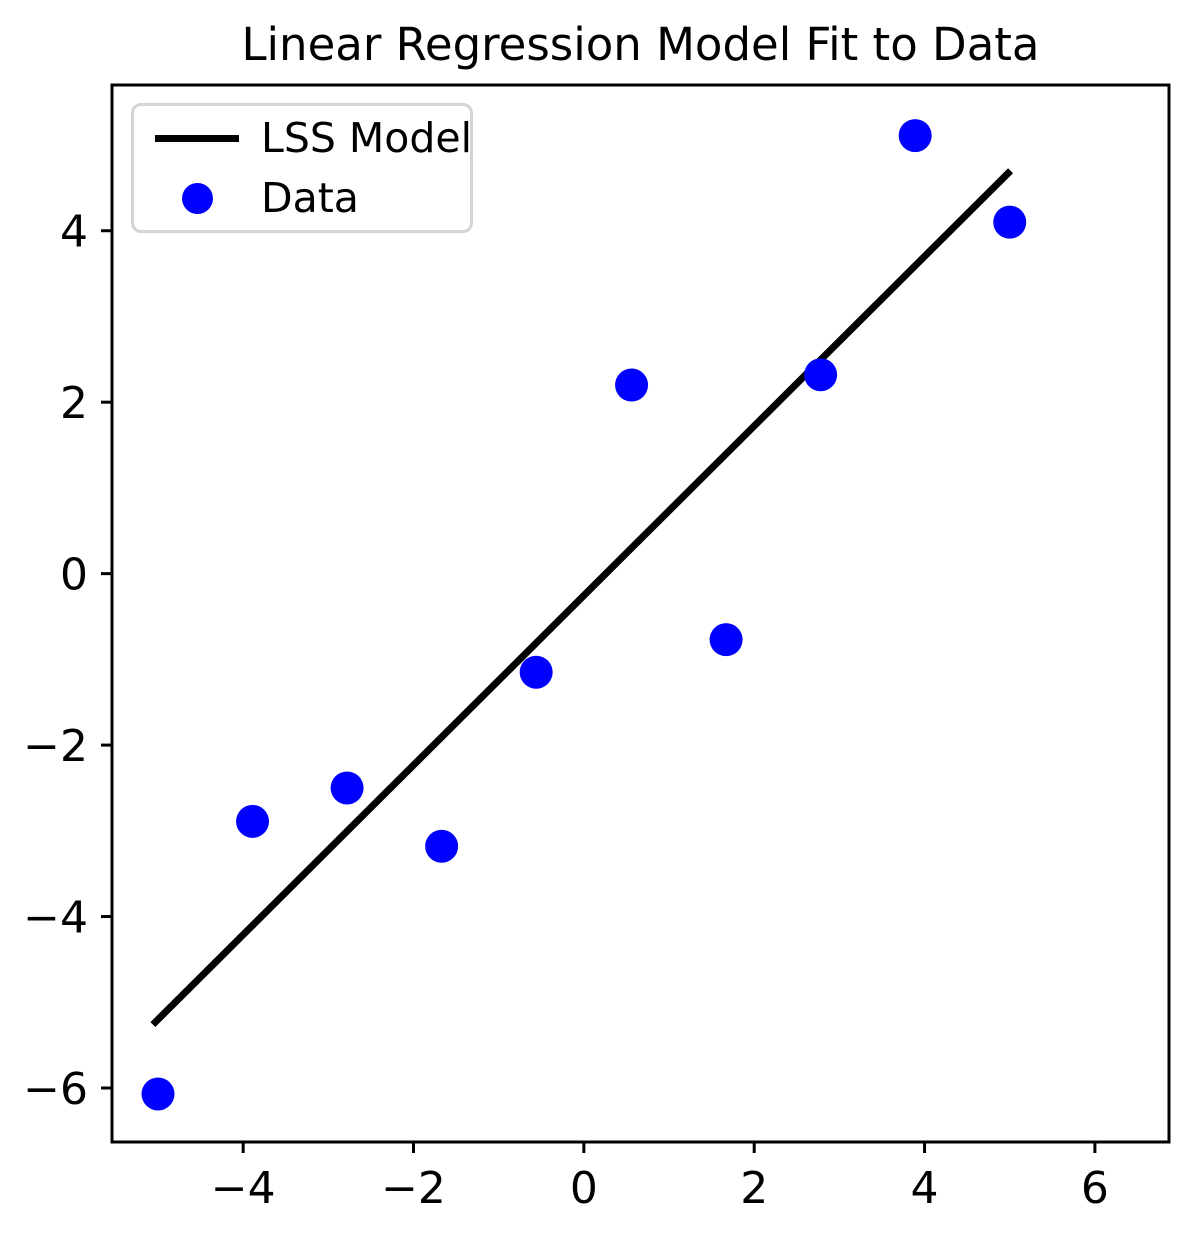  I want to click on legend-dot-icon, so click(197, 198).